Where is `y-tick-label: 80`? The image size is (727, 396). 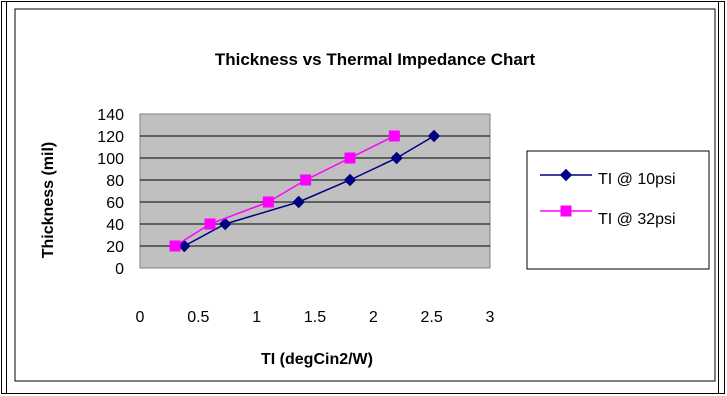 y-tick-label: 80 is located at coordinates (115, 181).